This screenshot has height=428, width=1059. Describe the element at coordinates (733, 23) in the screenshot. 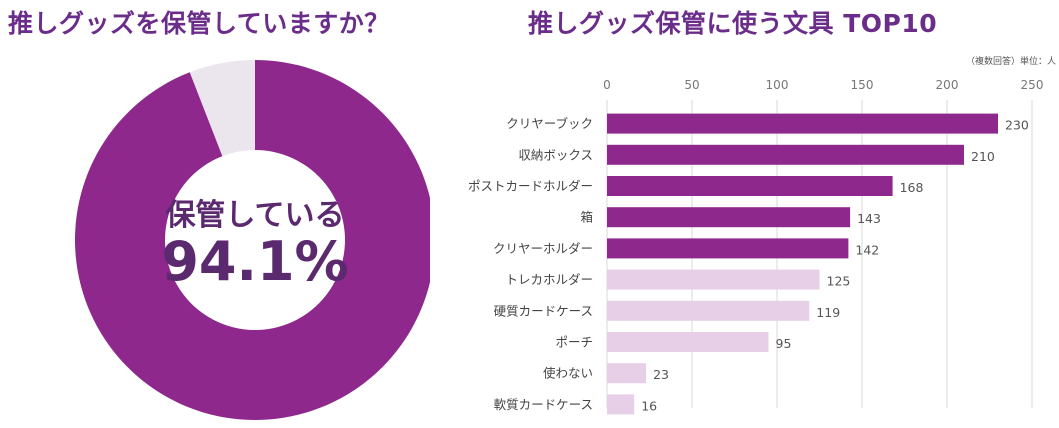

I see `bar-chart-title: 推しグッズ保管に使う文具 TOP10` at that location.